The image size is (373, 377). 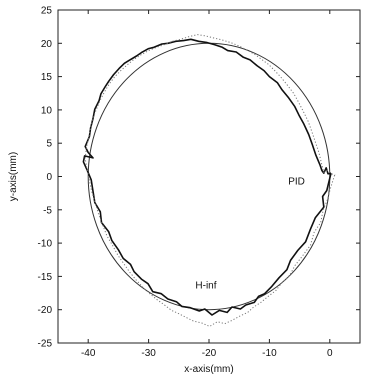 I want to click on y-axis-label: y-axis(mm), so click(x=13, y=176).